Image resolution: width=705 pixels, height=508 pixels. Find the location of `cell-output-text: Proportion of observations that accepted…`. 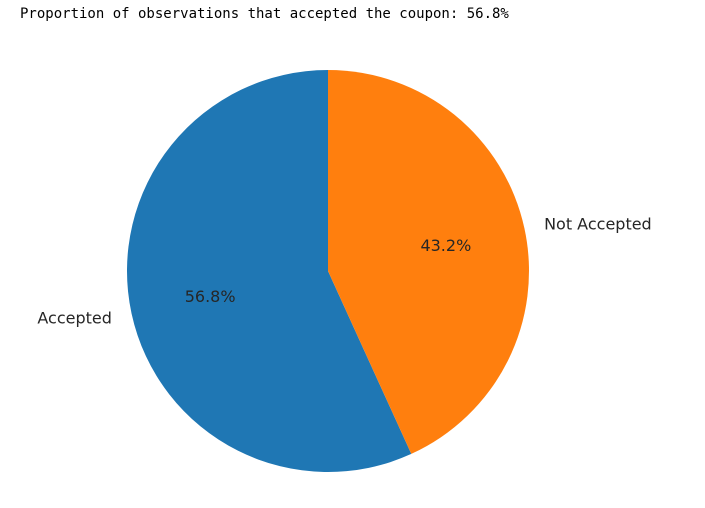

cell-output-text: Proportion of observations that accepted… is located at coordinates (264, 14).